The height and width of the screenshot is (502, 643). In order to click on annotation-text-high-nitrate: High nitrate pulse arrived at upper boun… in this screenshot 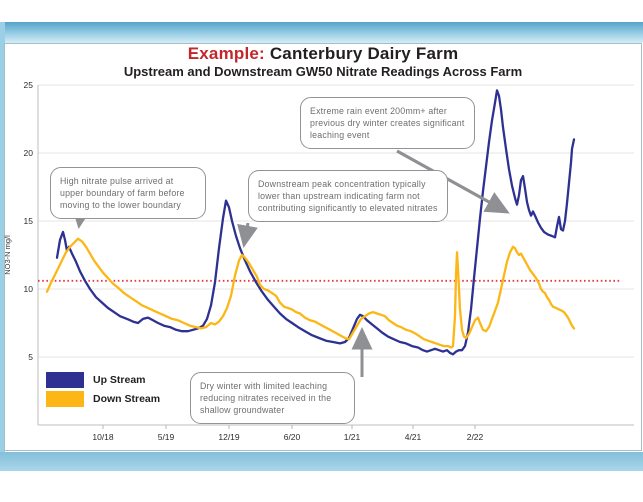, I will do `click(122, 193)`.